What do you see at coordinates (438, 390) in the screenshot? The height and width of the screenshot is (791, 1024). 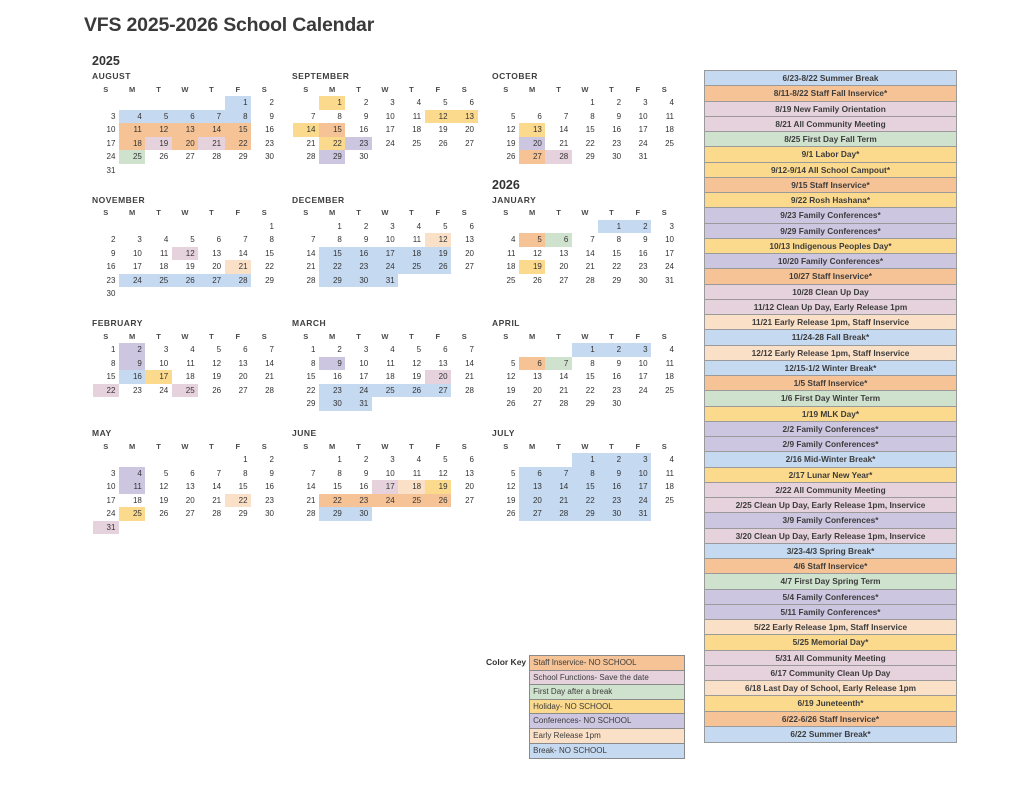 I see `day-cell-event: 27` at bounding box center [438, 390].